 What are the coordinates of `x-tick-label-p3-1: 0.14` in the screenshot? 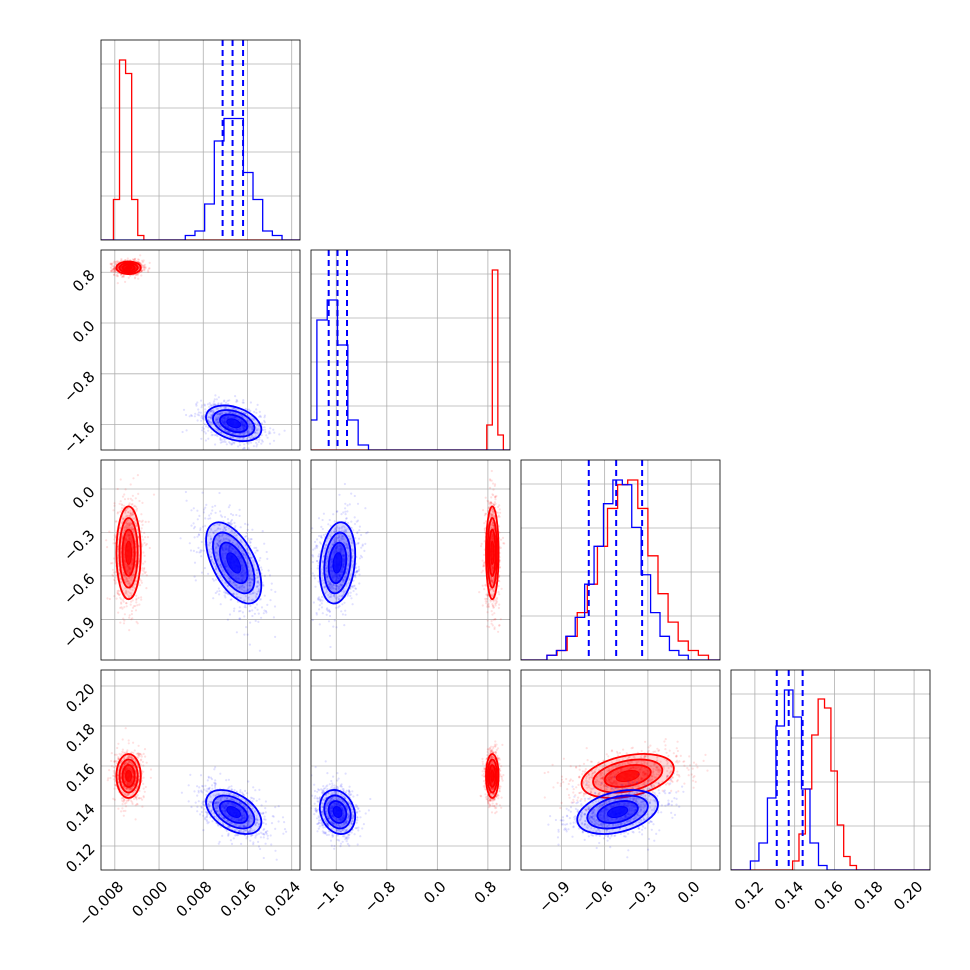 It's located at (789, 896).